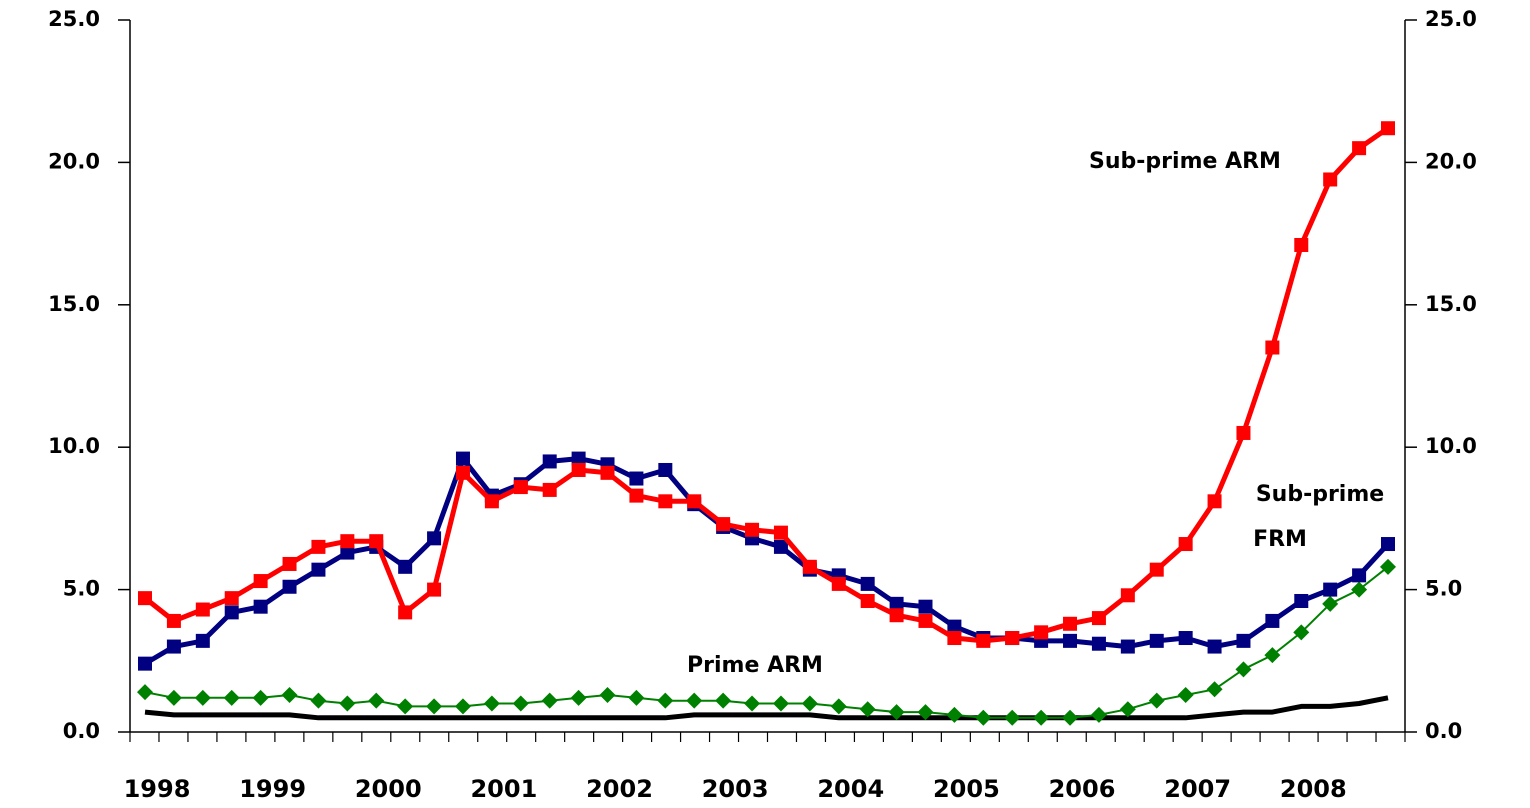 The width and height of the screenshot is (1530, 808). I want to click on x-tick-label: 2005, so click(966, 789).